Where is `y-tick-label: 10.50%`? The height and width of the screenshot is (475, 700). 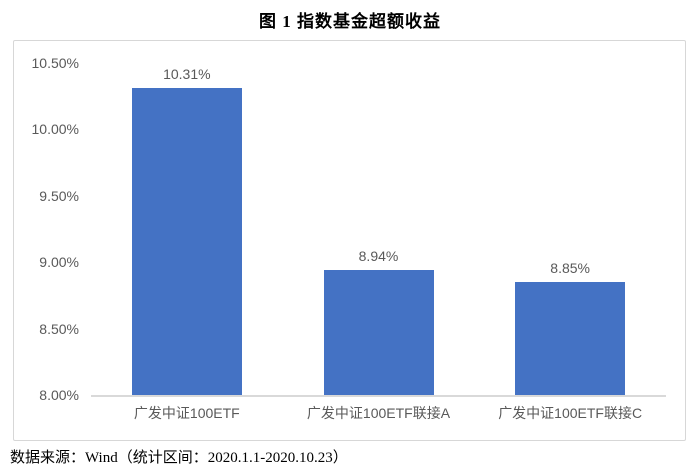
y-tick-label: 10.50% is located at coordinates (55, 63).